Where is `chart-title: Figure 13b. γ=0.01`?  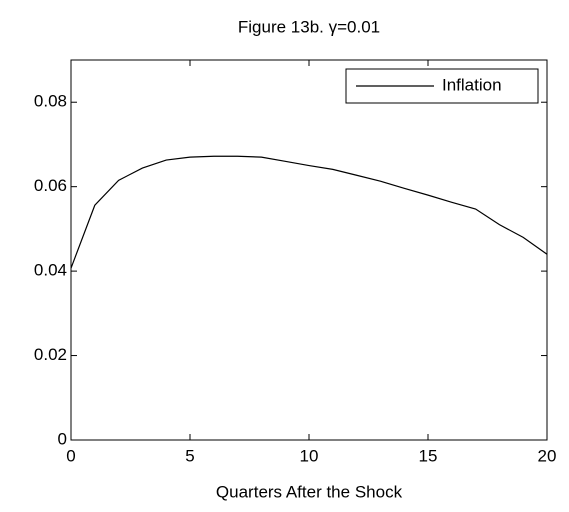
chart-title: Figure 13b. γ=0.01 is located at coordinates (309, 26).